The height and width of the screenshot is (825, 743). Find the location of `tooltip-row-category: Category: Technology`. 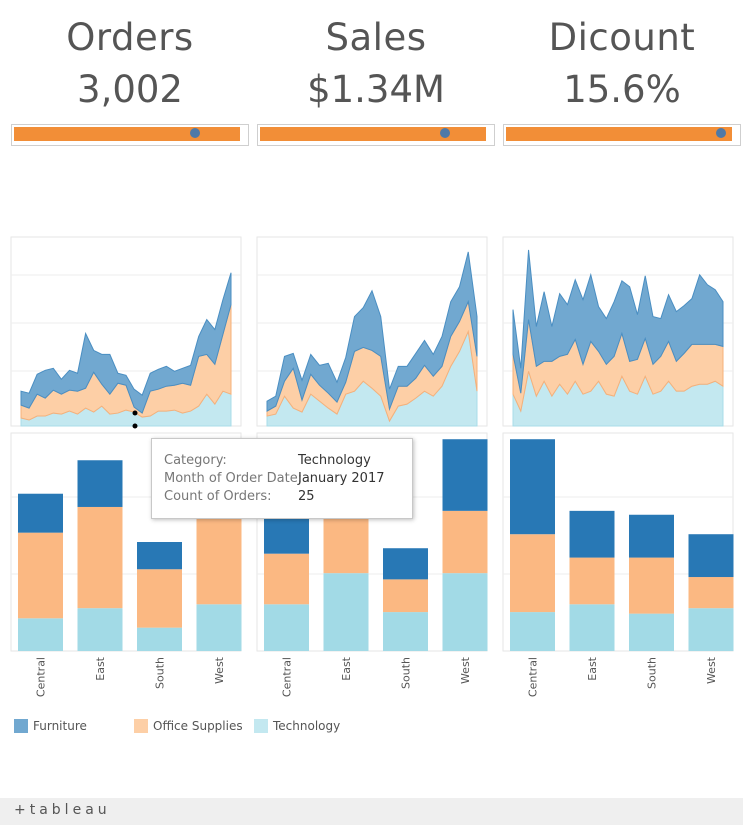

tooltip-row-category: Category: Technology is located at coordinates (284, 462).